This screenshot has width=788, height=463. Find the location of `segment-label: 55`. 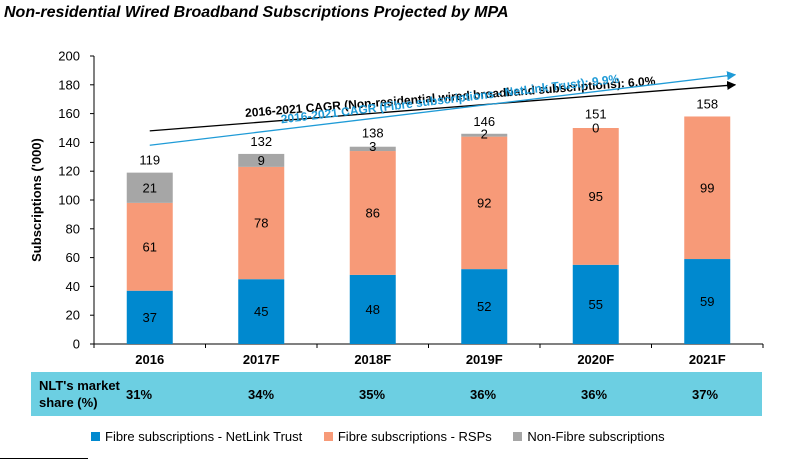

segment-label: 55 is located at coordinates (596, 304).